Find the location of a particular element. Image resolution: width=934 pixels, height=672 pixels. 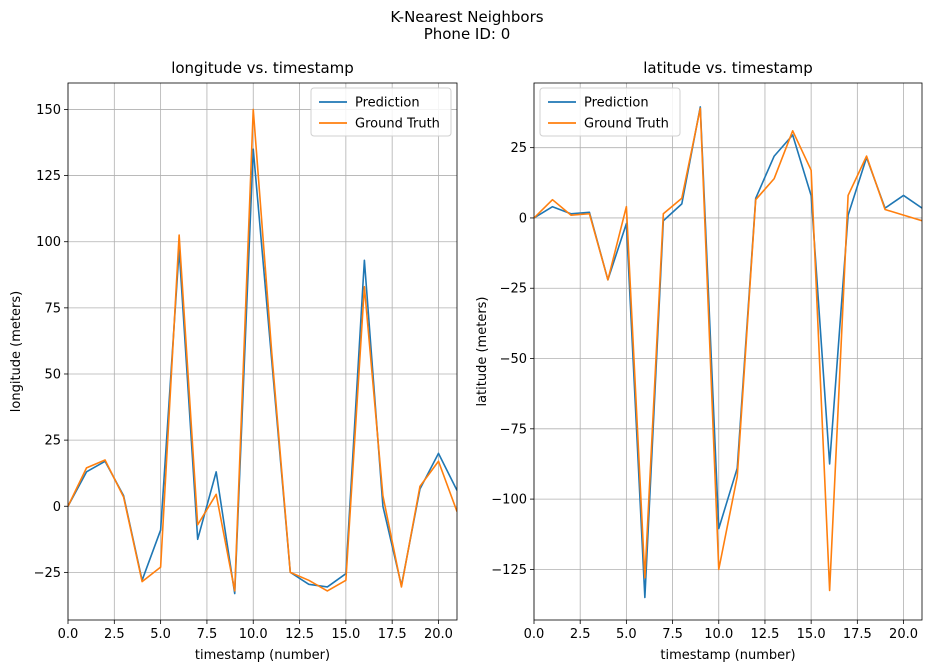

y-tick-label: 100 is located at coordinates (48, 242).